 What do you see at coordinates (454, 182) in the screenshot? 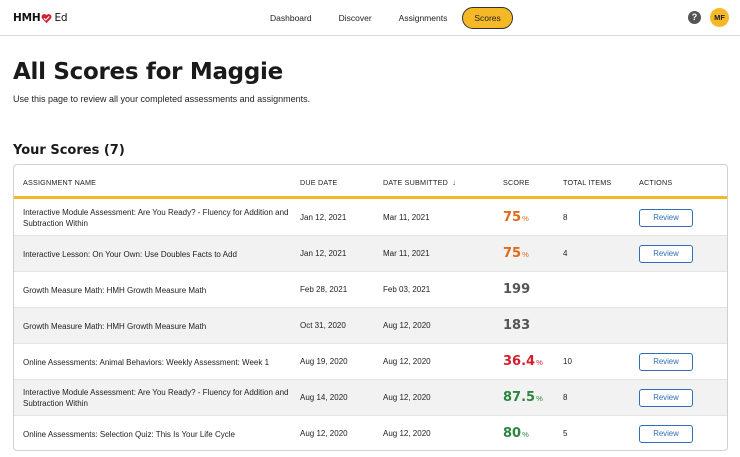
I see `arrow-down-icon: ↓` at bounding box center [454, 182].